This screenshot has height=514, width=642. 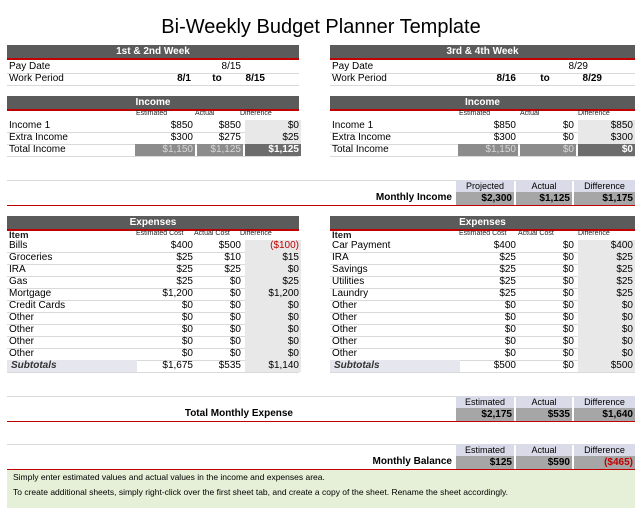 What do you see at coordinates (231, 66) in the screenshot?
I see `pay-date-value: 8/15` at bounding box center [231, 66].